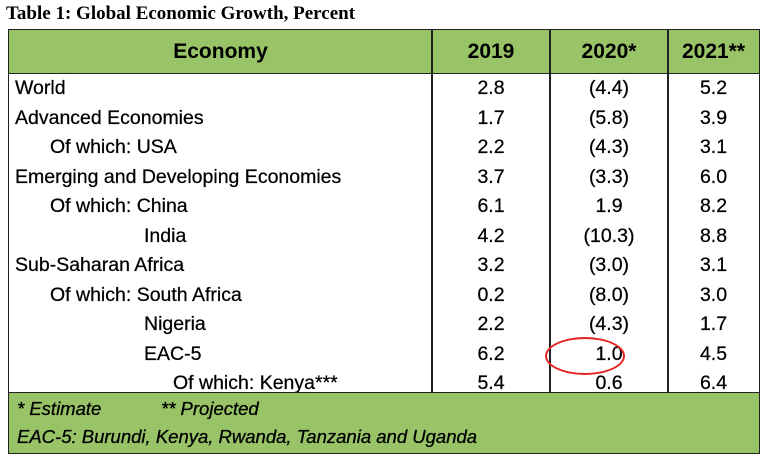 Image resolution: width=768 pixels, height=458 pixels. Describe the element at coordinates (609, 88) in the screenshot. I see `cell-2020: (4.4)` at that location.